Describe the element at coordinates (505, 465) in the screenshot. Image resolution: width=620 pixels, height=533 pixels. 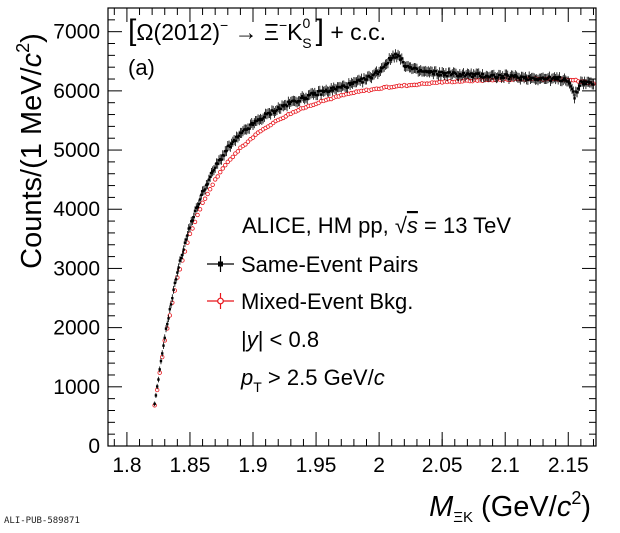
I see `x-tick-label: 2.1` at that location.